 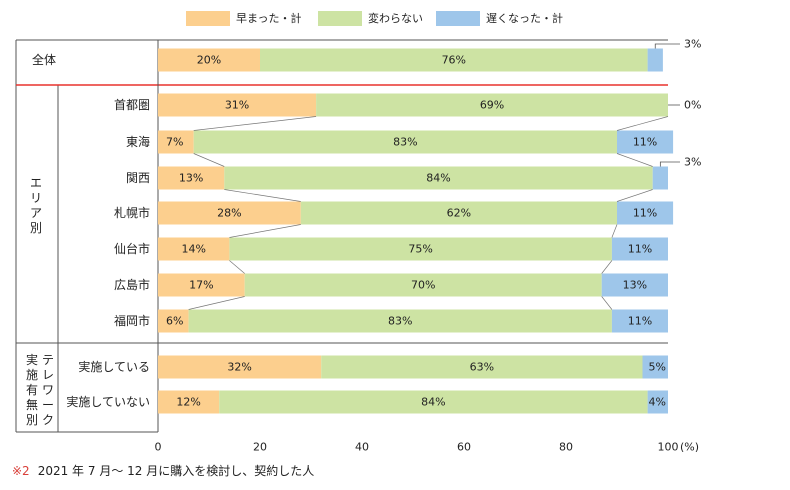 I want to click on group-label-char: 施, so click(x=32, y=375).